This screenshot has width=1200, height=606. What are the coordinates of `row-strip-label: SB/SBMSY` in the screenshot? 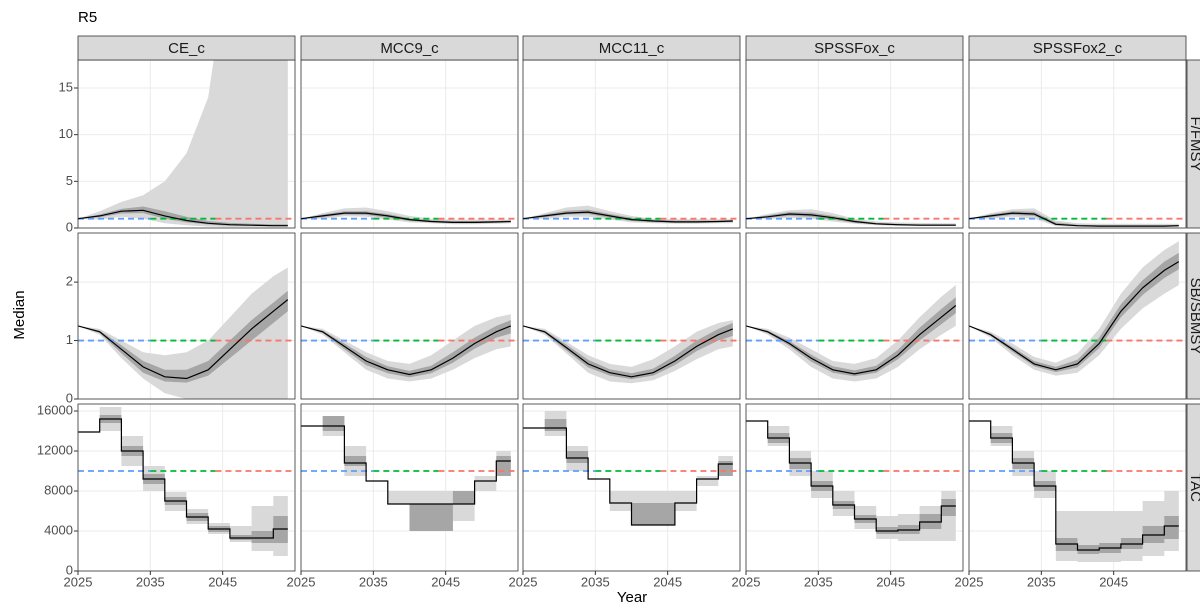 It's located at (1193, 316).